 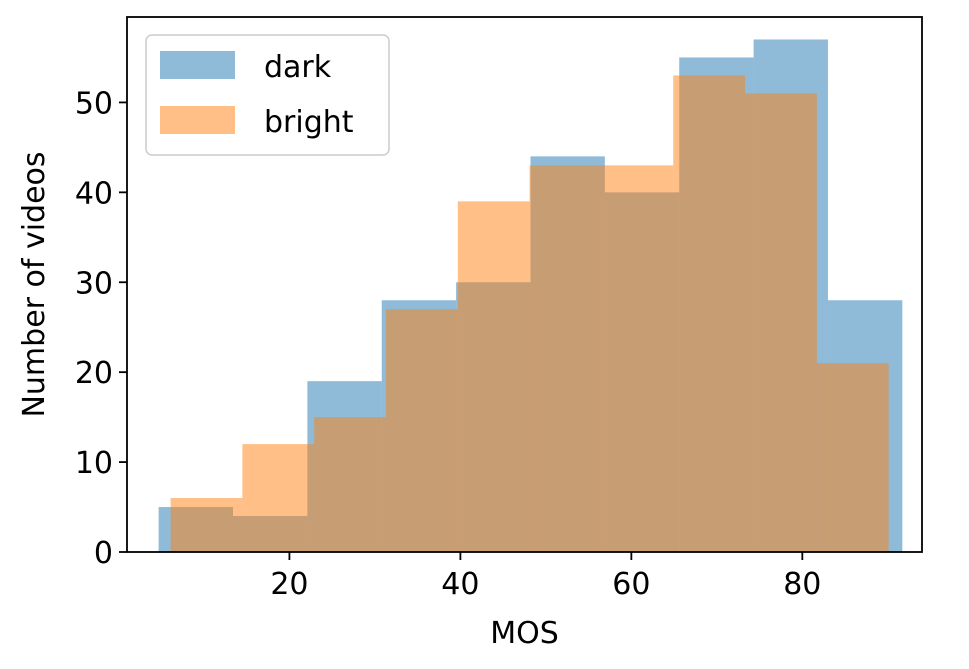 What do you see at coordinates (197, 65) in the screenshot?
I see `legend-swatch-dark` at bounding box center [197, 65].